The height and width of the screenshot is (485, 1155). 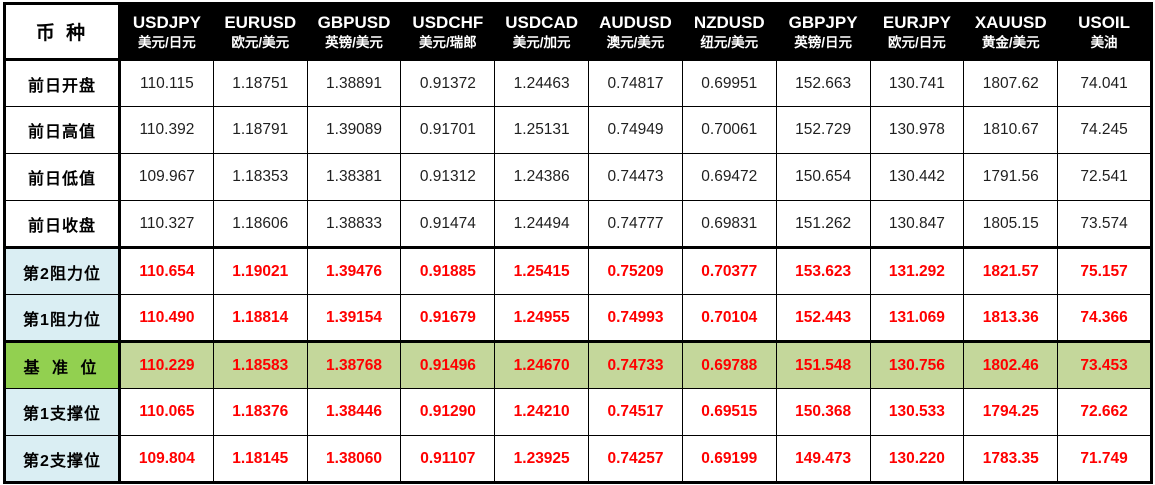 What do you see at coordinates (448, 459) in the screenshot?
I see `data-cell: 0.91107` at bounding box center [448, 459].